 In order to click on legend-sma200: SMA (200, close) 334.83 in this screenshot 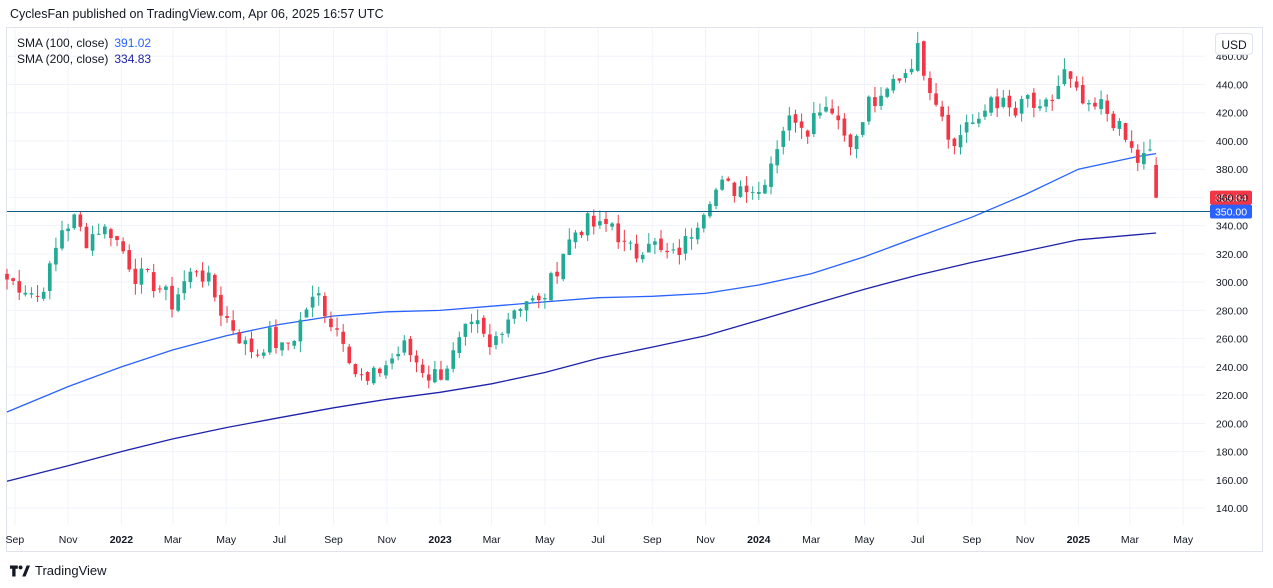, I will do `click(84, 59)`.